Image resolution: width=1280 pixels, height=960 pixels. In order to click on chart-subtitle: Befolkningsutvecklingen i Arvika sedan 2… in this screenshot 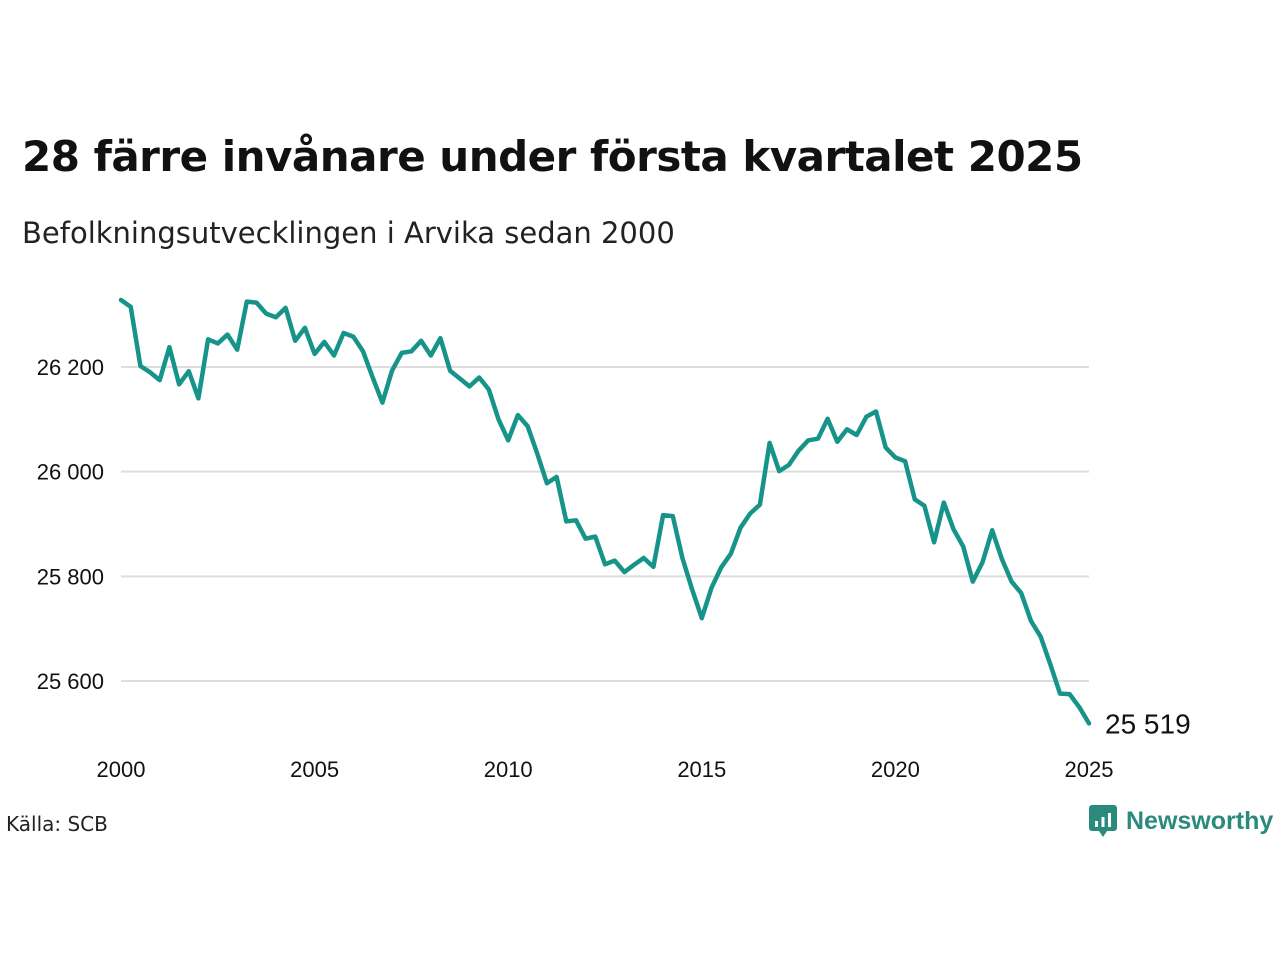, I will do `click(348, 233)`.